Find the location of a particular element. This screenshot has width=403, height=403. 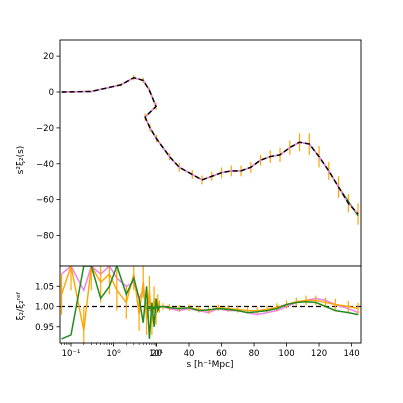

top-y-axis-label: s²ξ₂(s) is located at coordinates (21, 160).